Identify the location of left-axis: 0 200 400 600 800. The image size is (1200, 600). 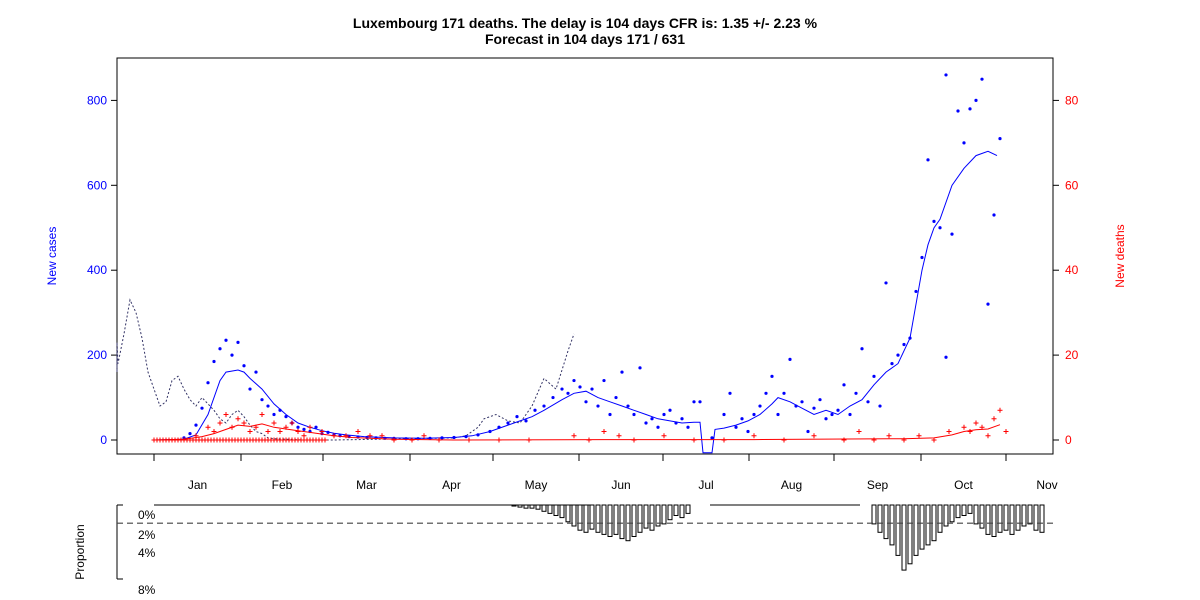
(102, 270).